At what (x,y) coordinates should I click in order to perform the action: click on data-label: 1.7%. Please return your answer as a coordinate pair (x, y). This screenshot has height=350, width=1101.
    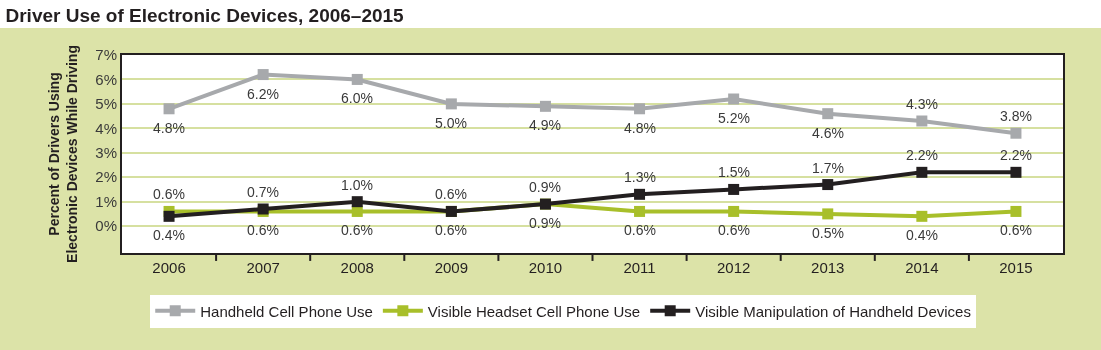
    Looking at the image, I should click on (828, 168).